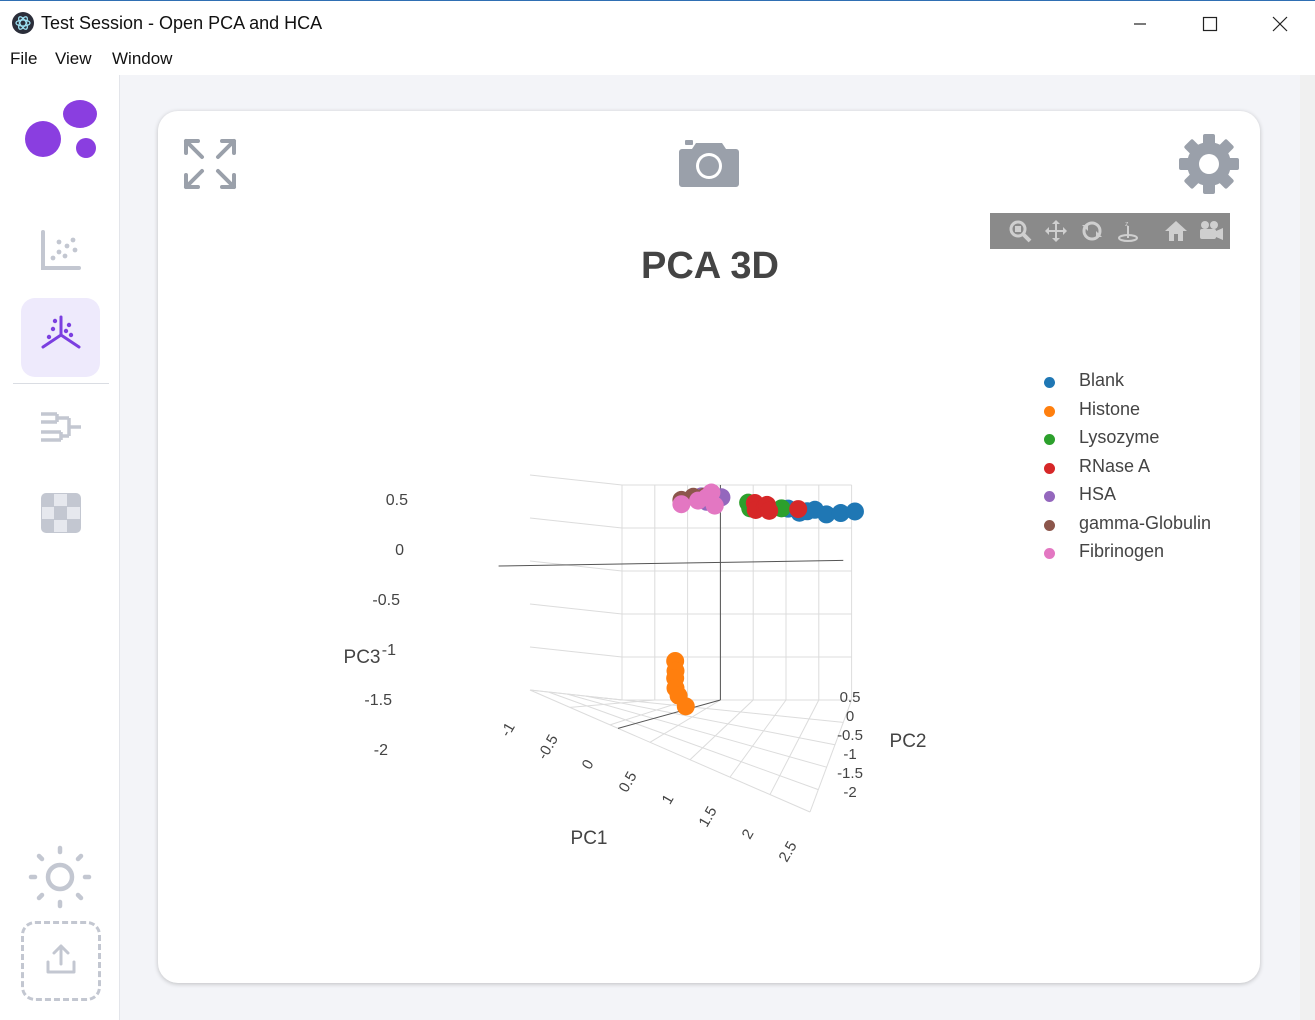  I want to click on legend-label: Blank, so click(1102, 380).